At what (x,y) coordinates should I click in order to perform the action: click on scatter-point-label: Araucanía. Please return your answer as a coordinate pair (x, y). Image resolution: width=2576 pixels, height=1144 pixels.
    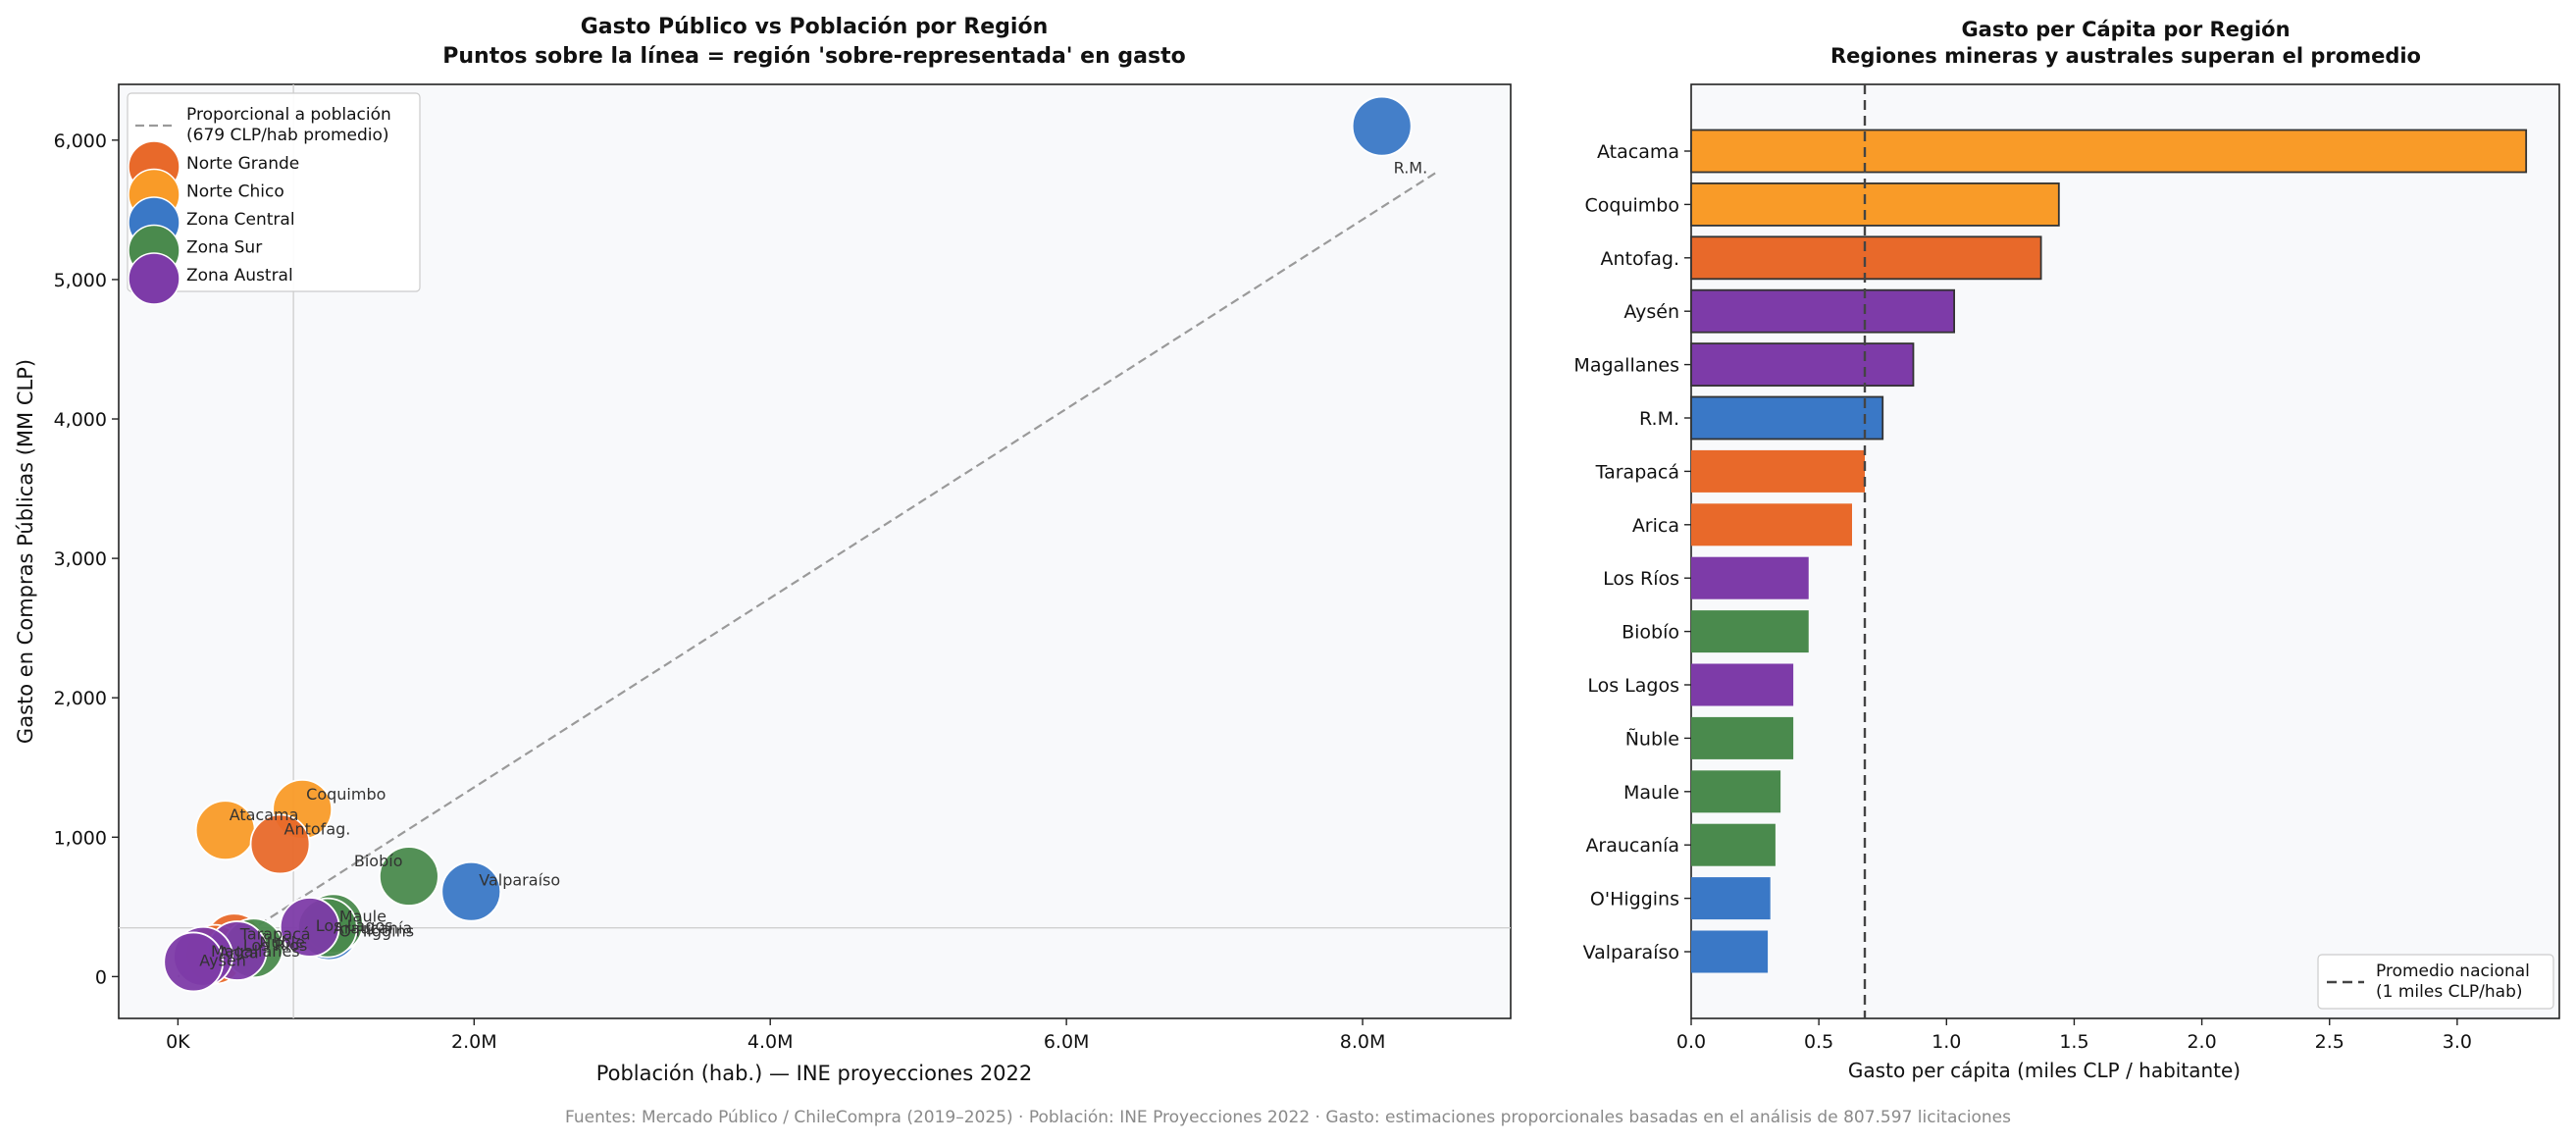
    Looking at the image, I should click on (373, 928).